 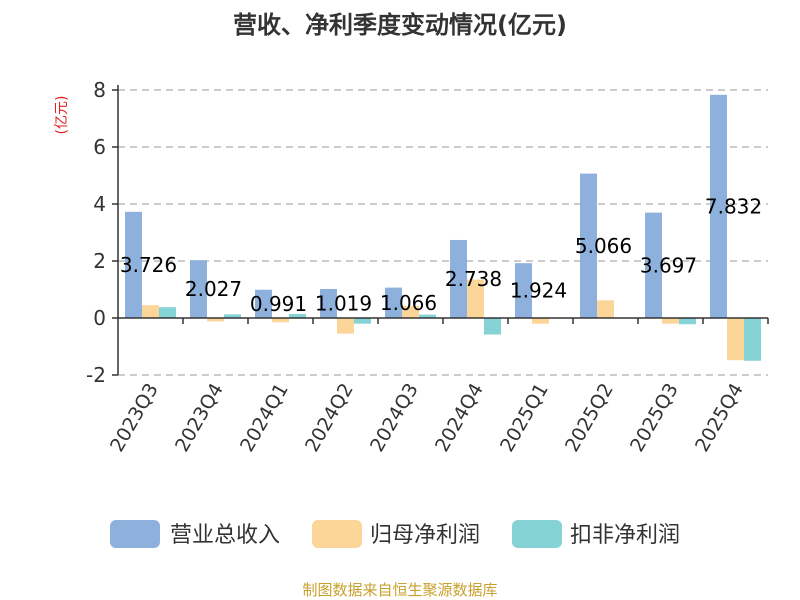 What do you see at coordinates (99, 318) in the screenshot?
I see `y-tick-label: 0` at bounding box center [99, 318].